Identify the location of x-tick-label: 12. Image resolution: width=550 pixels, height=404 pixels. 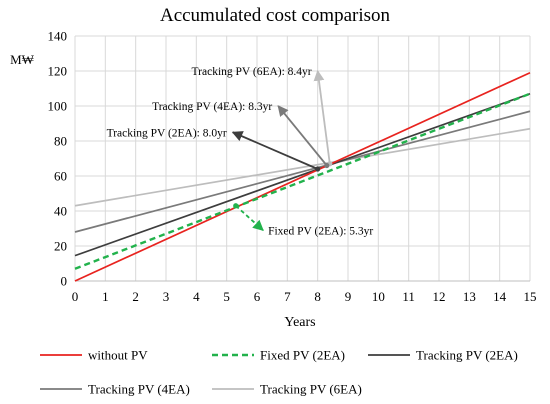
(439, 296).